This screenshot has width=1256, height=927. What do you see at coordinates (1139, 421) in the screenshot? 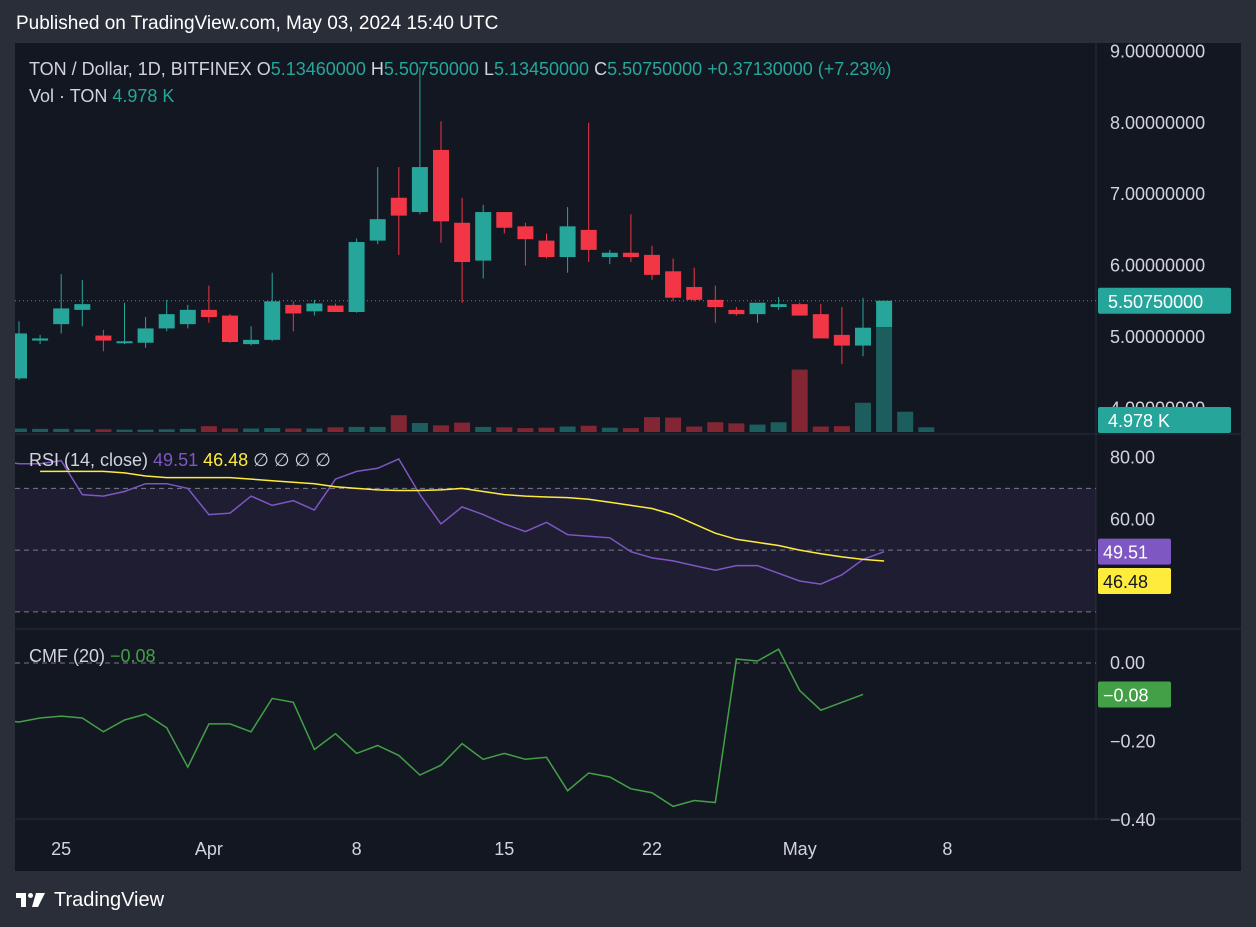
I see `volume-badge: 4.978 K` at bounding box center [1139, 421].